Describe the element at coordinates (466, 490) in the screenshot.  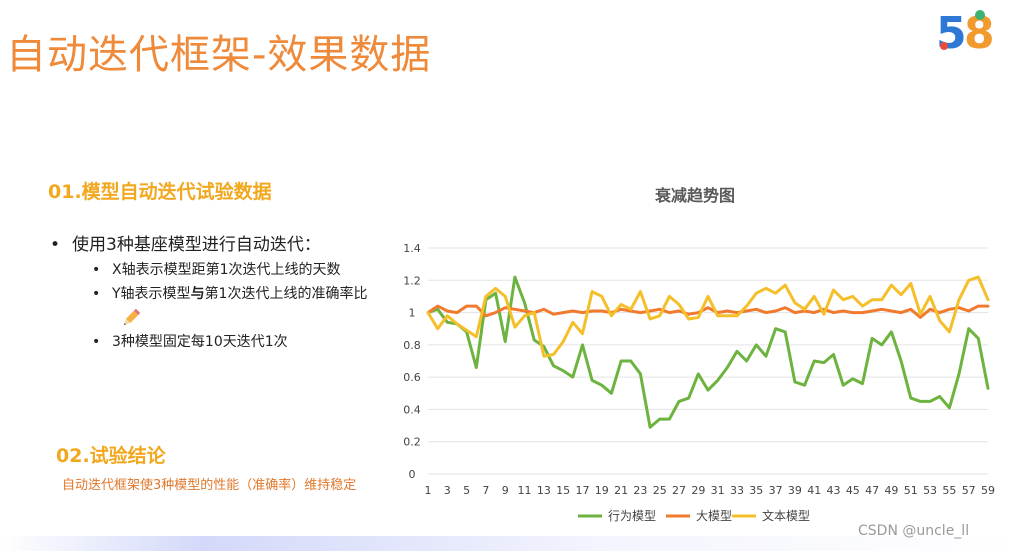
I see `x-tick-label: 5` at that location.